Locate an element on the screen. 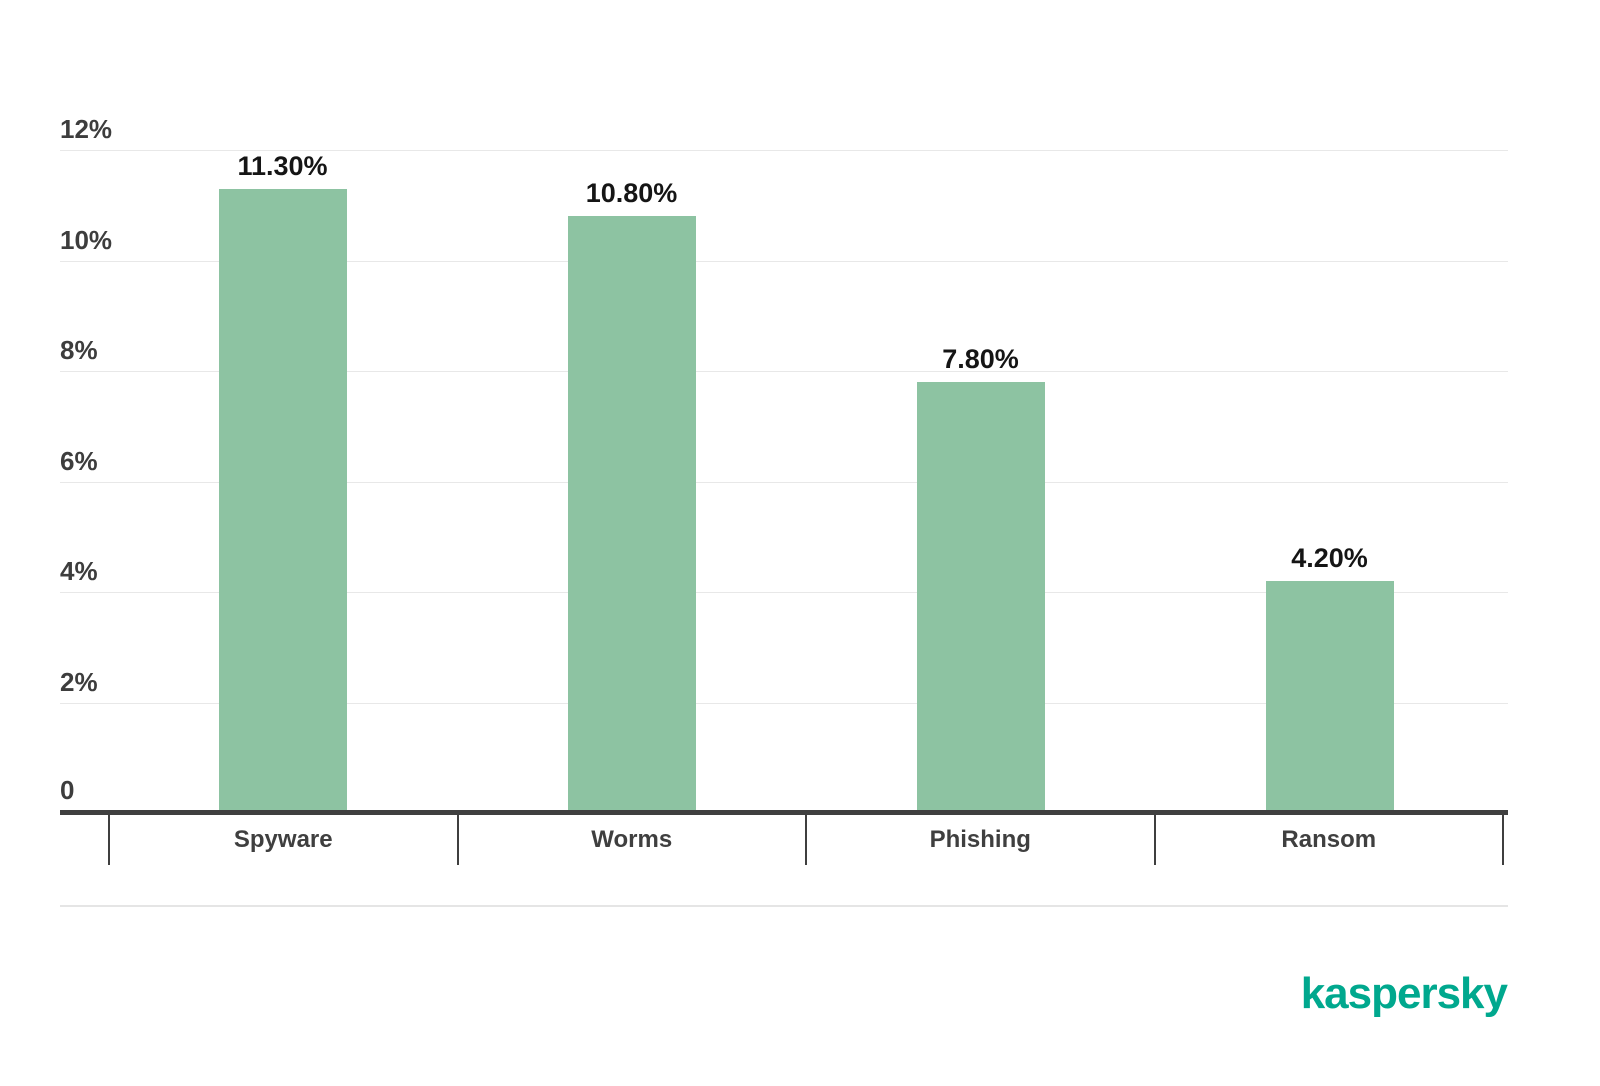 The image size is (1600, 1086). x-axis-label: Phishing is located at coordinates (979, 840).